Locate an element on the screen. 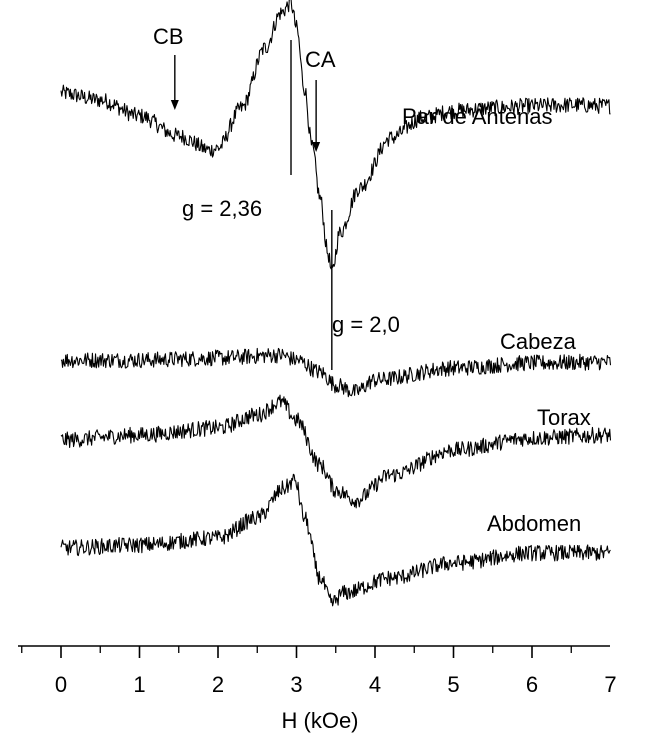 This screenshot has width=655, height=742. annotation-ca-arrow-head is located at coordinates (316, 147).